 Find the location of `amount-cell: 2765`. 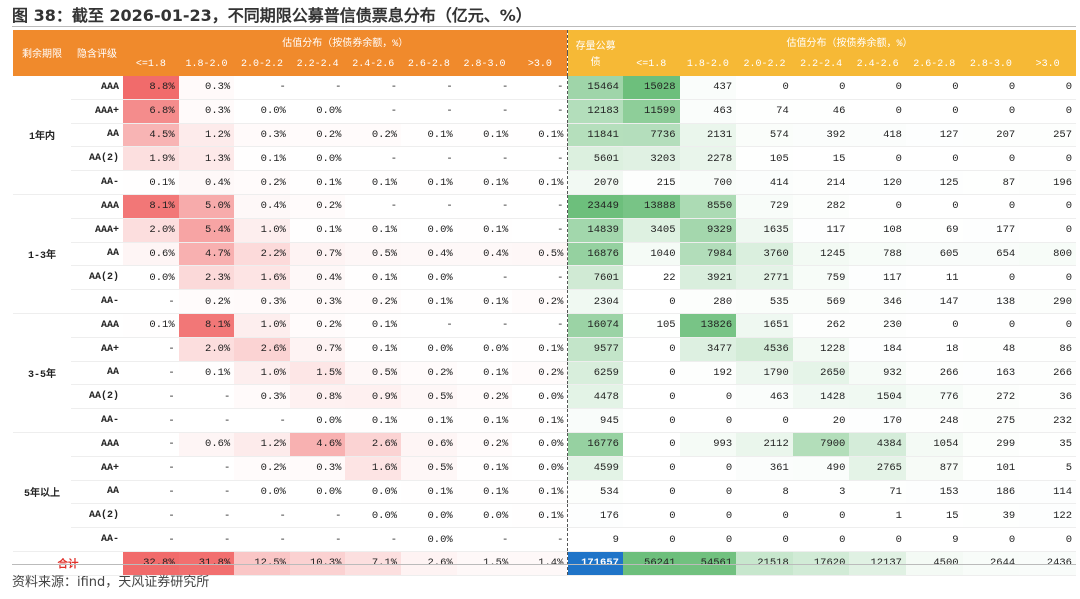

amount-cell: 2765 is located at coordinates (877, 468).